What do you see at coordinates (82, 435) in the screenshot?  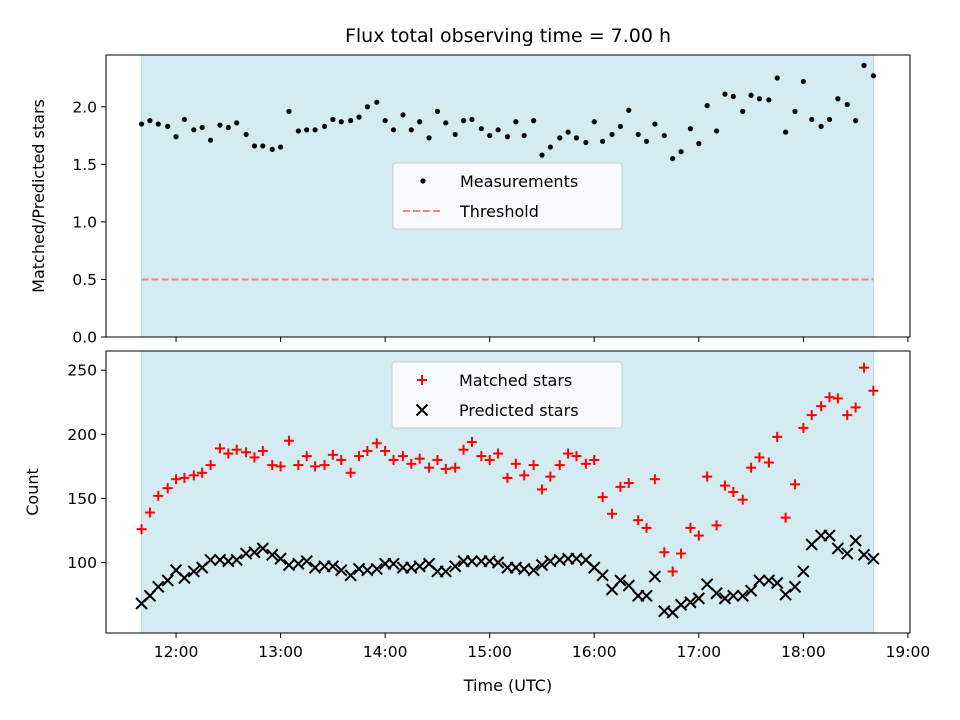 I see `y-tick-label: 200` at bounding box center [82, 435].